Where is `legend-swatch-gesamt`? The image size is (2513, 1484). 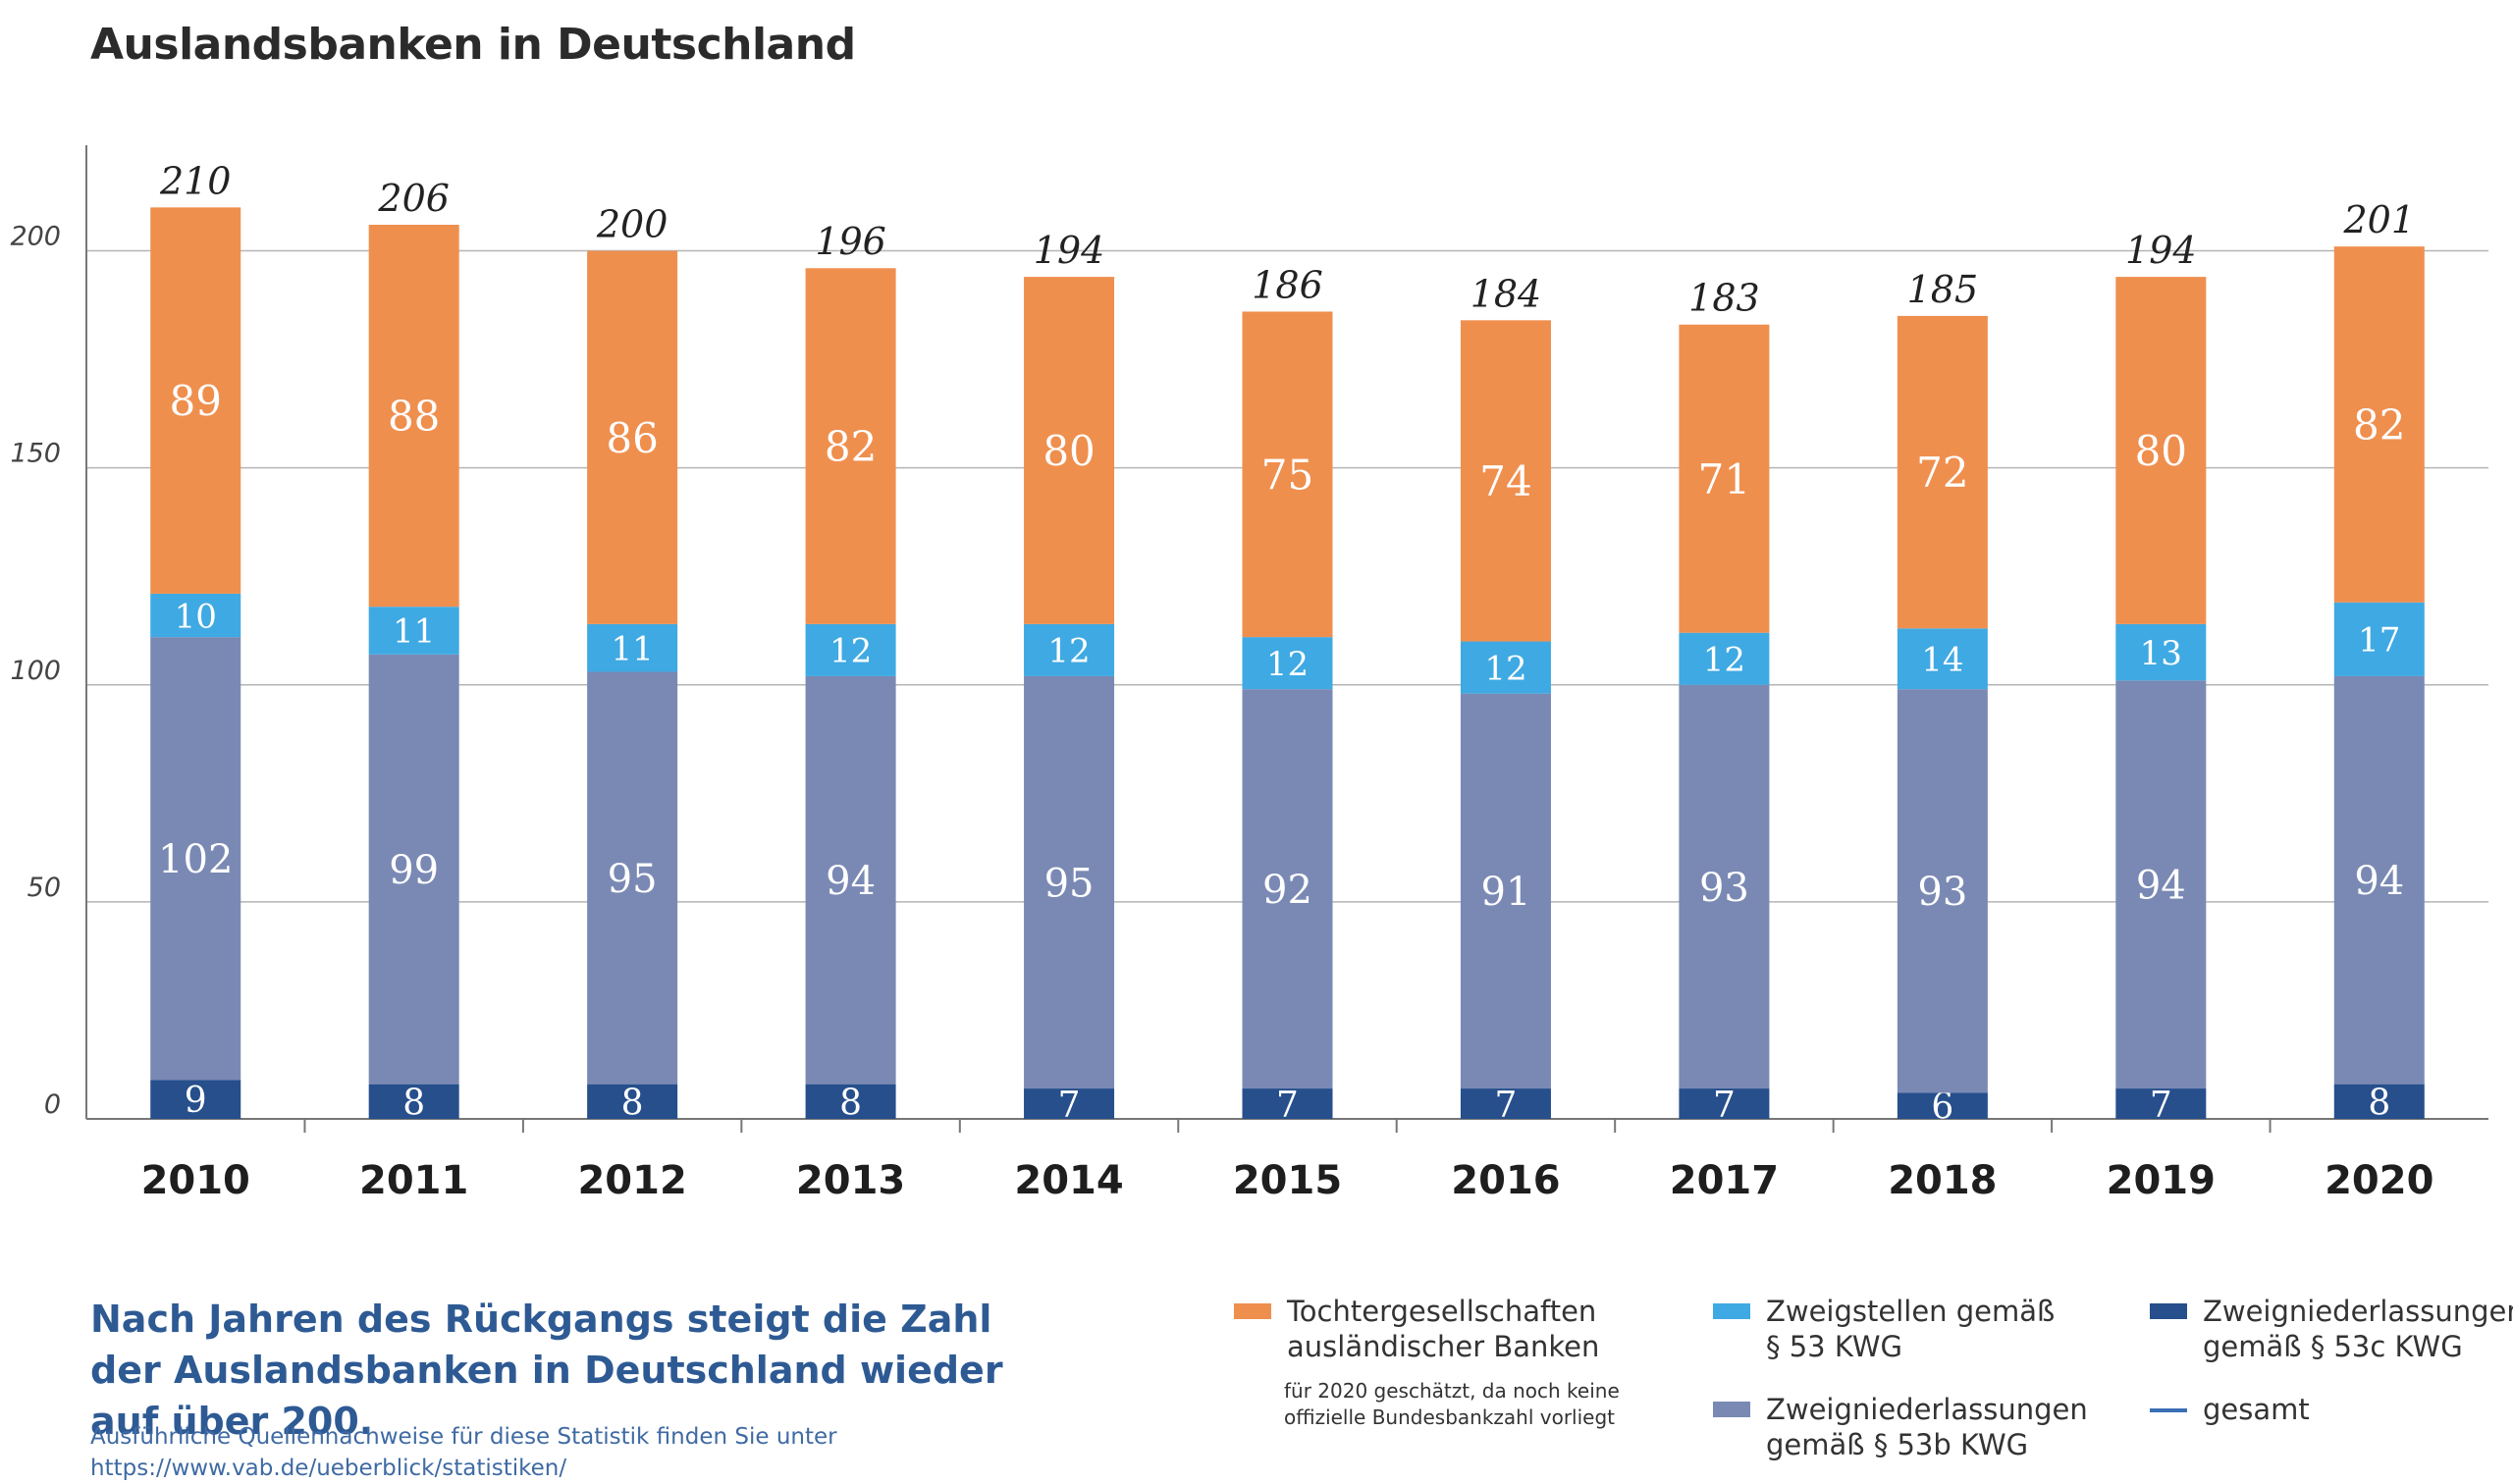 legend-swatch-gesamt is located at coordinates (2169, 1410).